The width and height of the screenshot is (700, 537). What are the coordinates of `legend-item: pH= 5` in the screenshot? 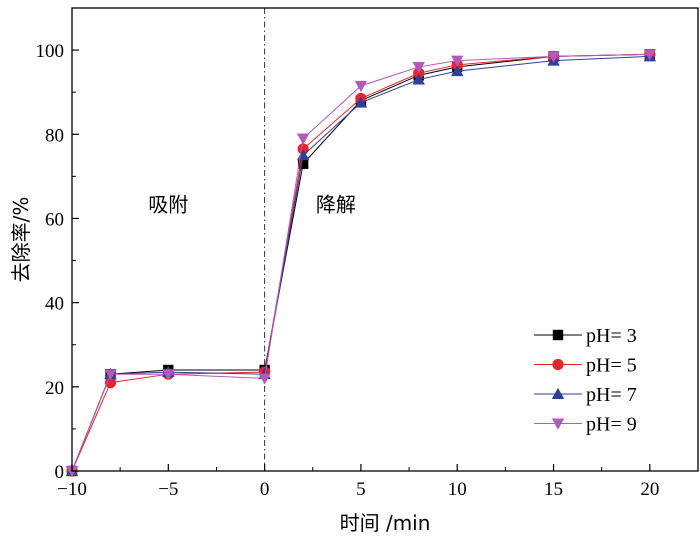 It's located at (585, 366).